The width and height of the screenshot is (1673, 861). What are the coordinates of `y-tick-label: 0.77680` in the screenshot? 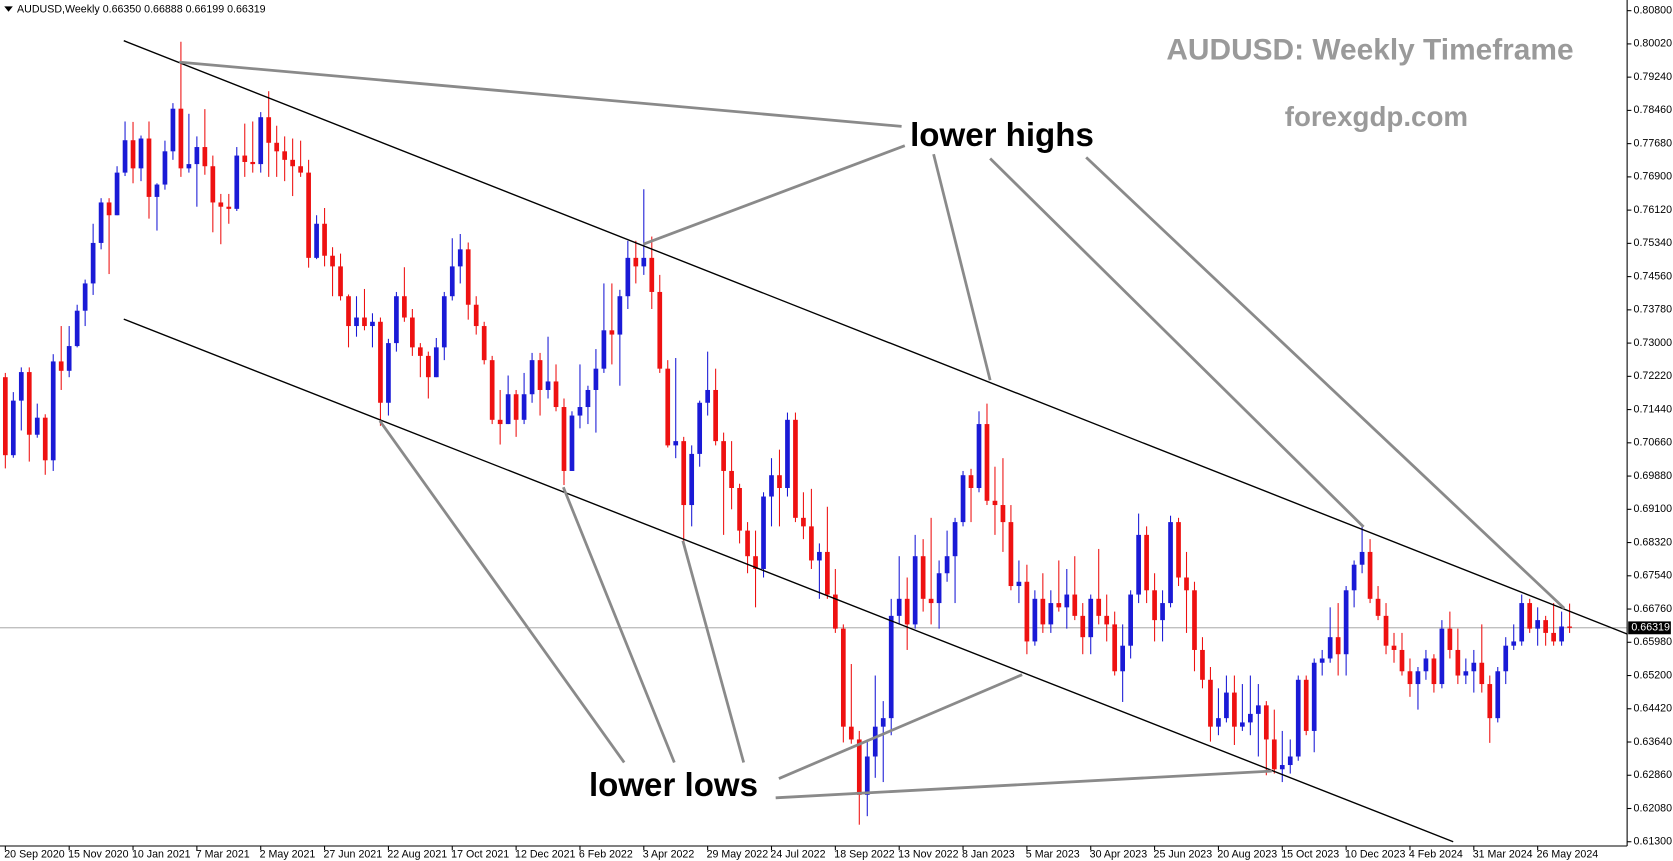 It's located at (1653, 143).